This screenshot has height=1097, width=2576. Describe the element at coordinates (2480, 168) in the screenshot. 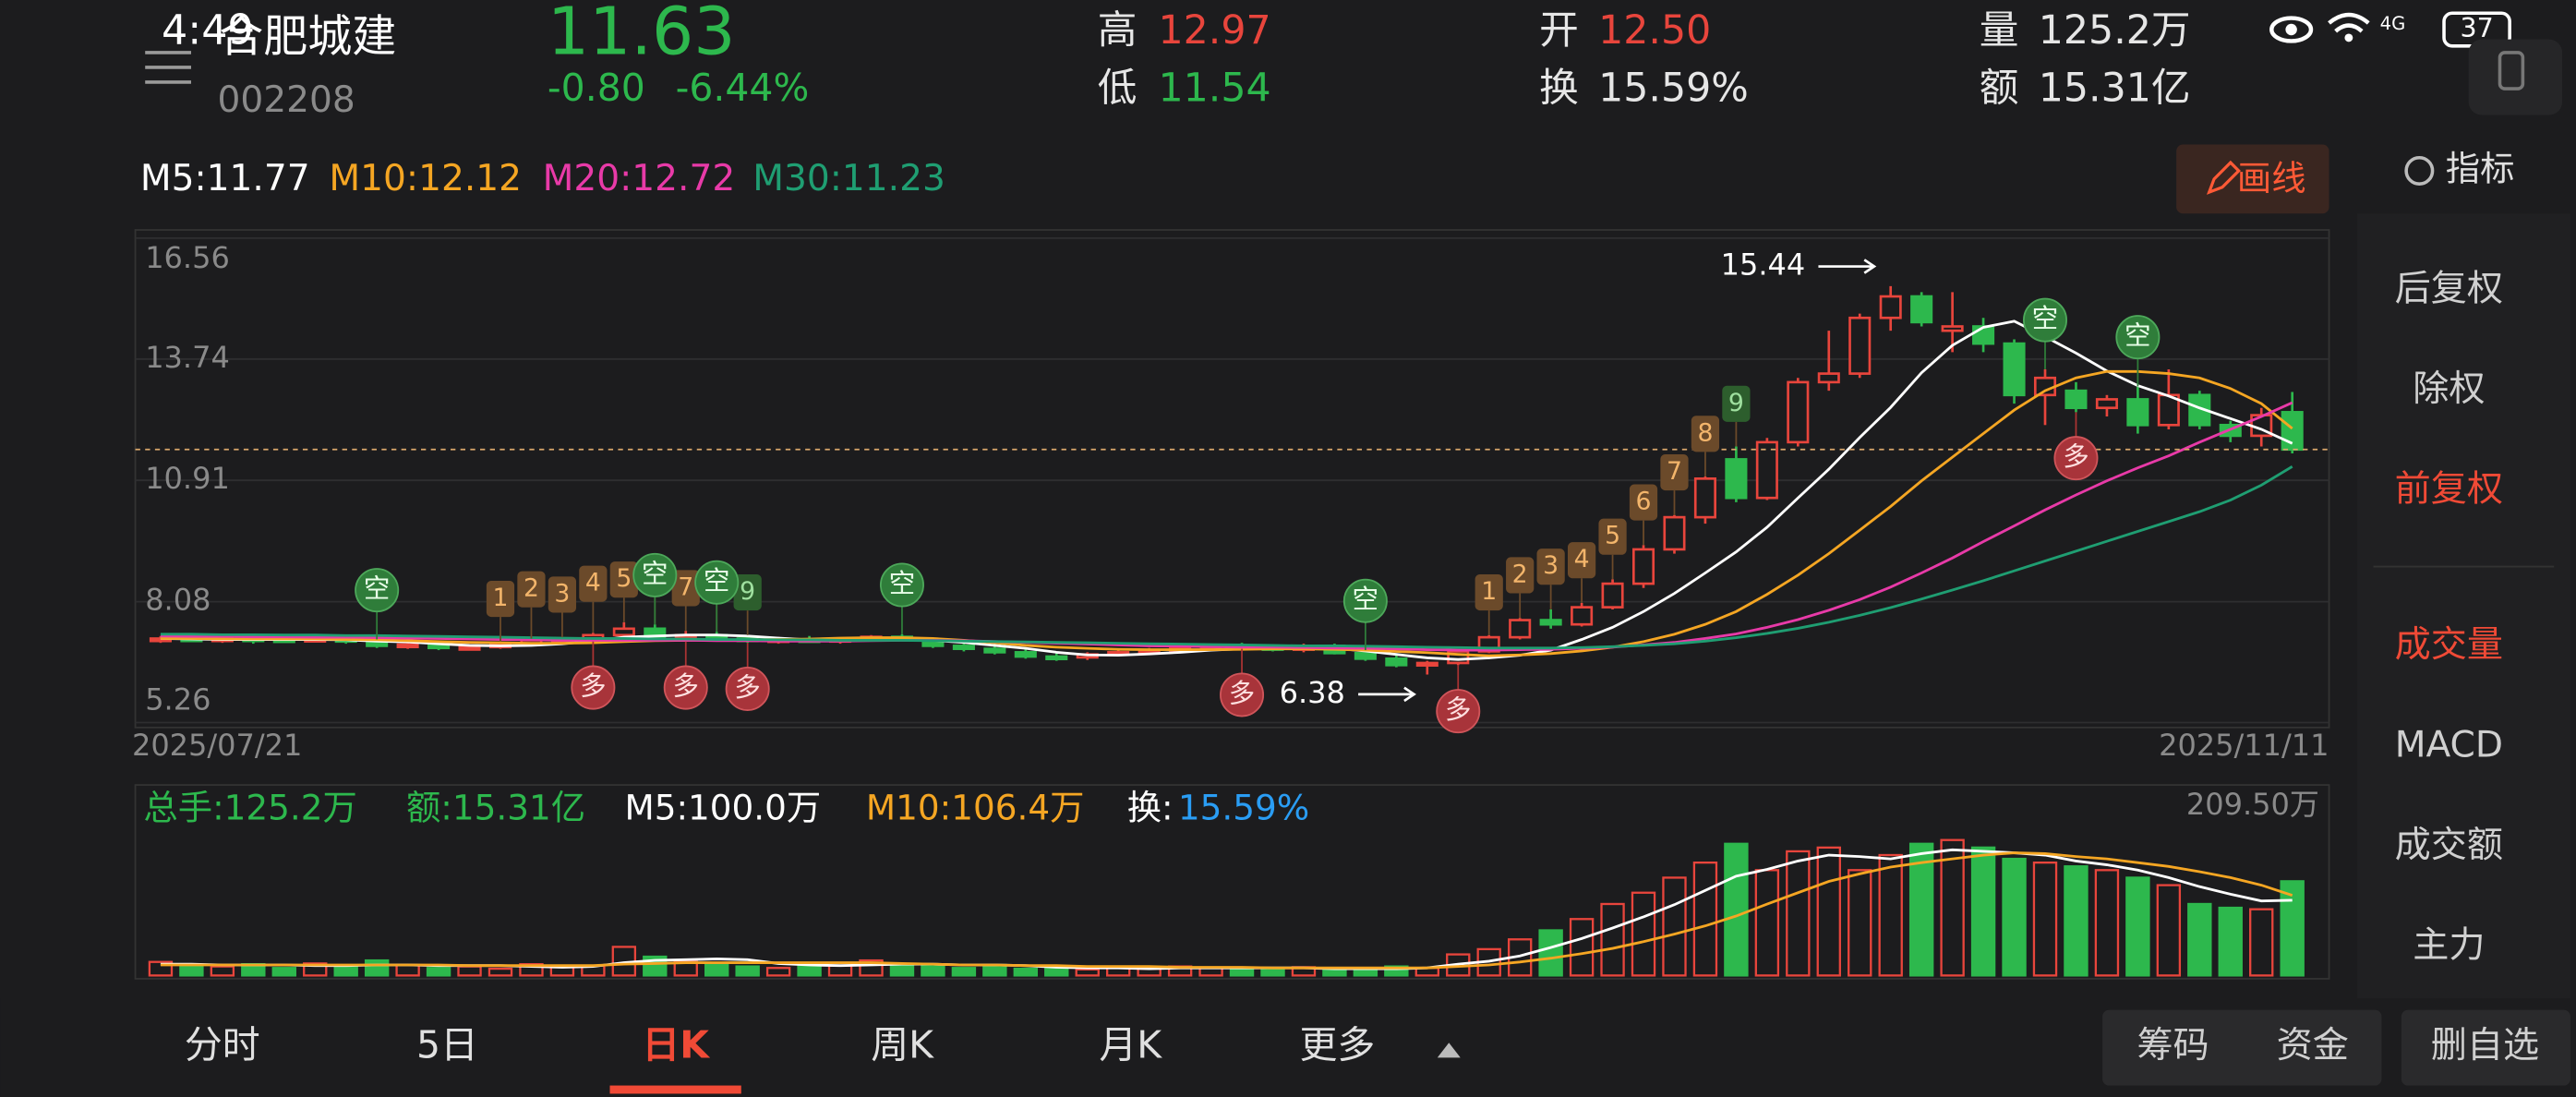

I see `indicator-label: 指标` at that location.